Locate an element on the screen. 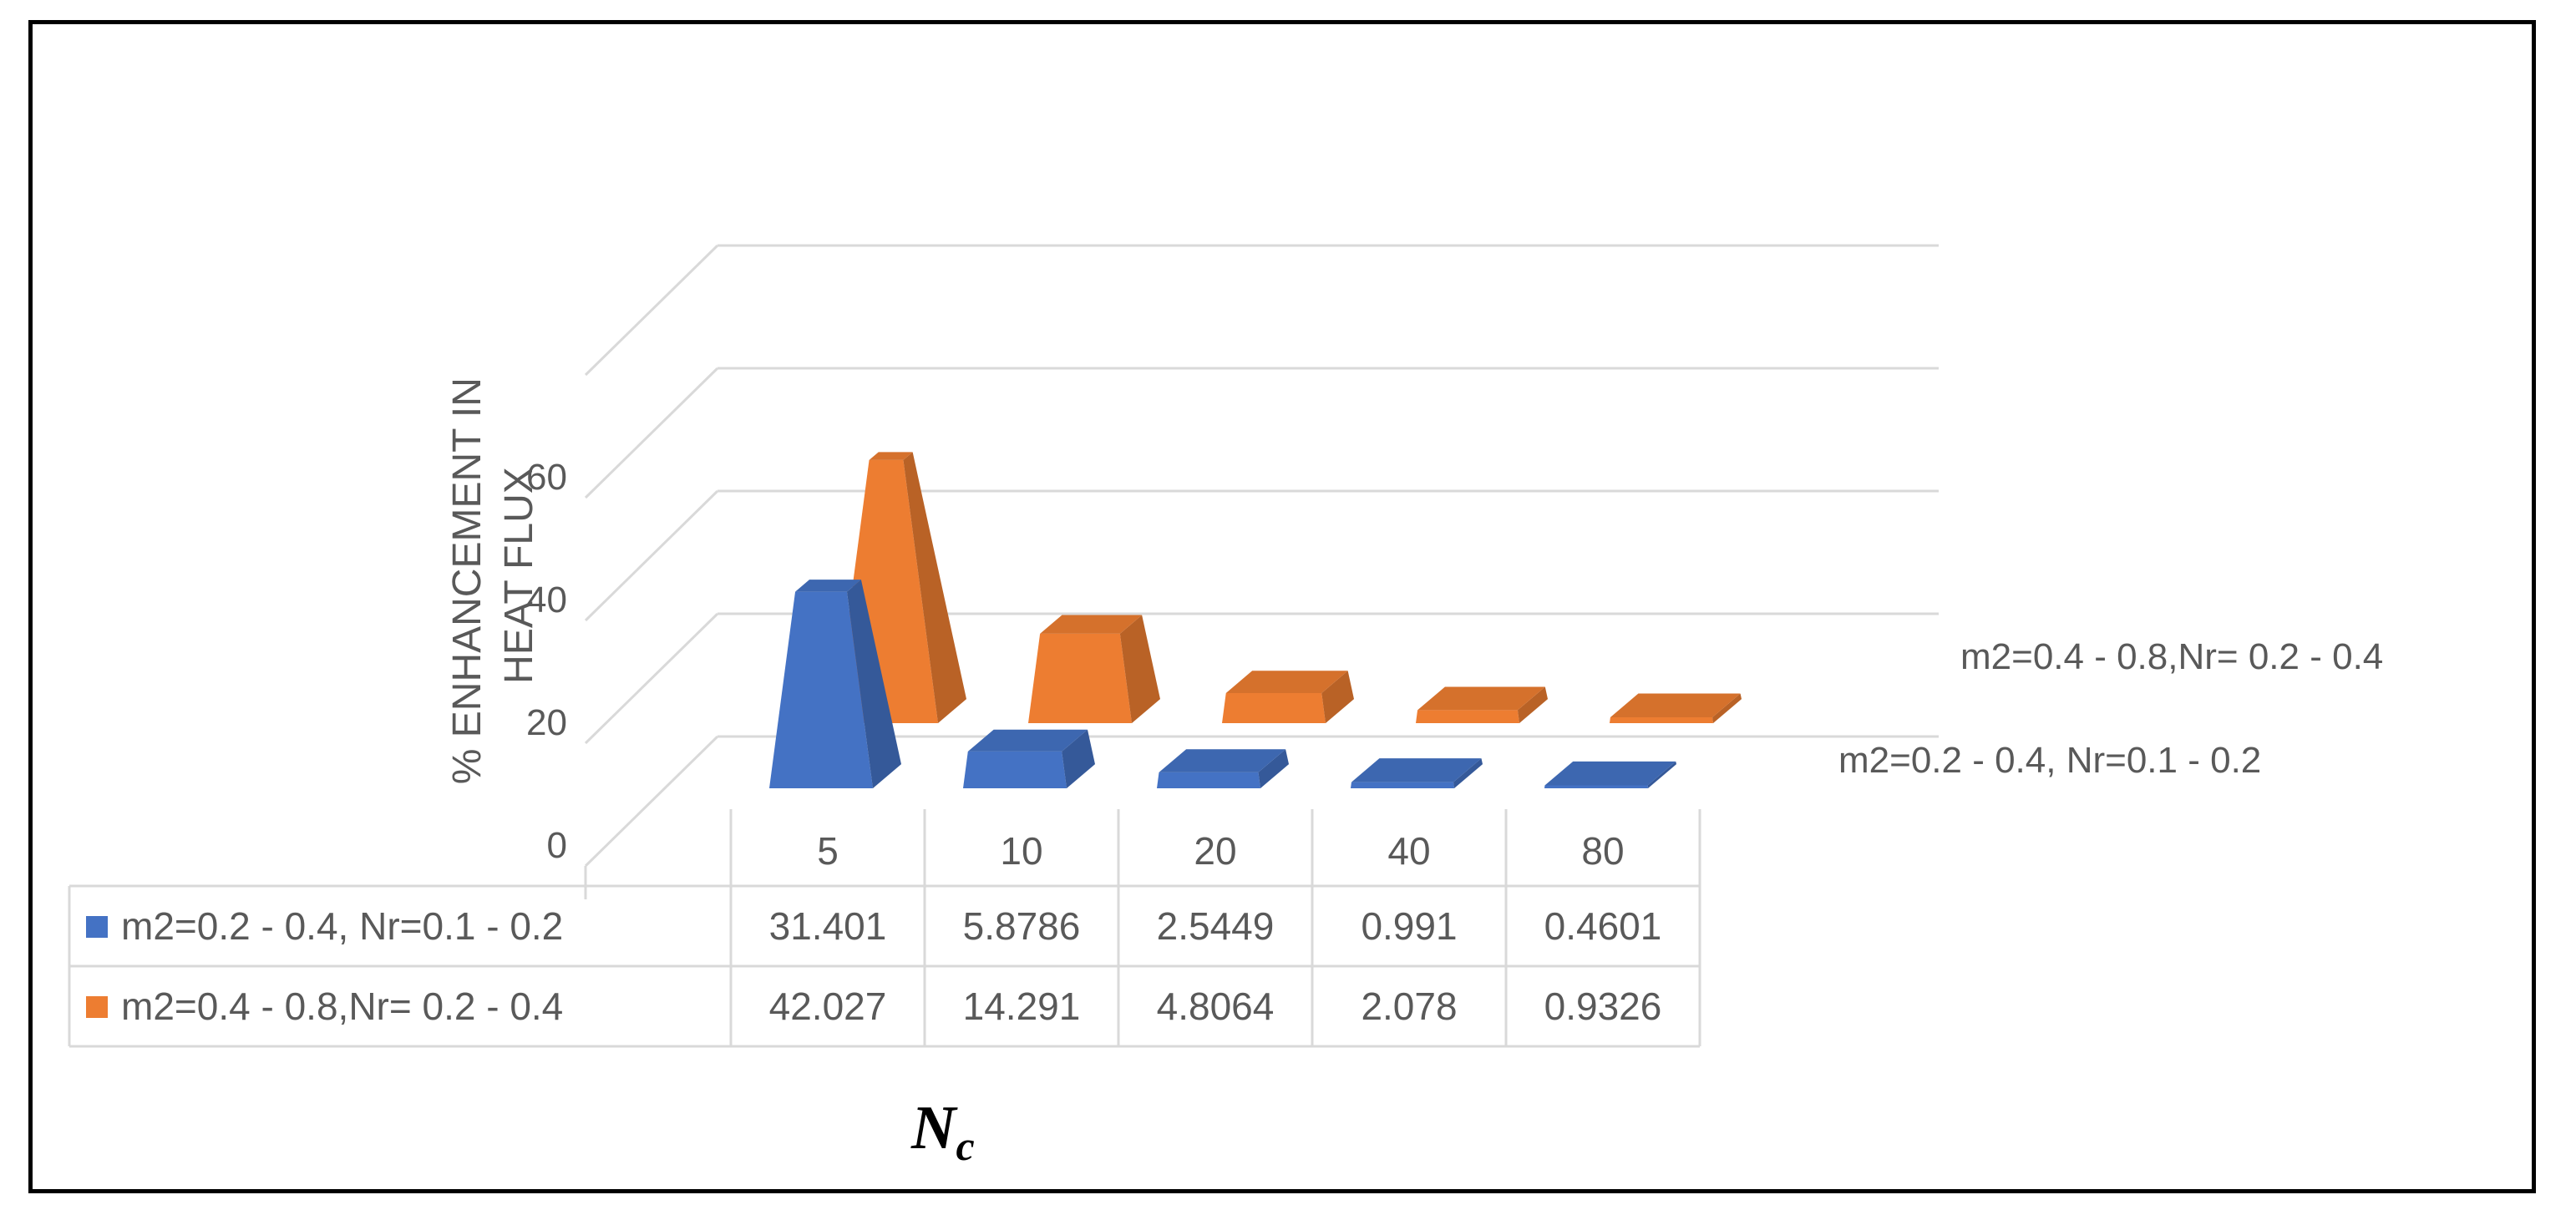 Image resolution: width=2576 pixels, height=1215 pixels. series-axis-label: m2=0.4 - 0.8,Nr= 0.2 - 0.4 is located at coordinates (2171, 656).